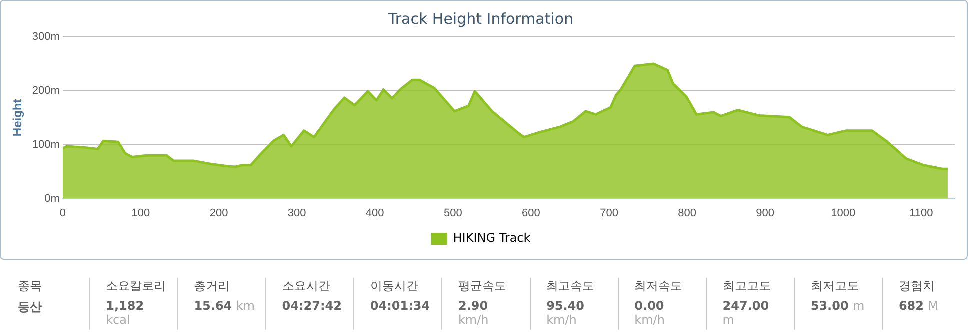  What do you see at coordinates (137, 286) in the screenshot?
I see `text: 소요칼로리` at bounding box center [137, 286].